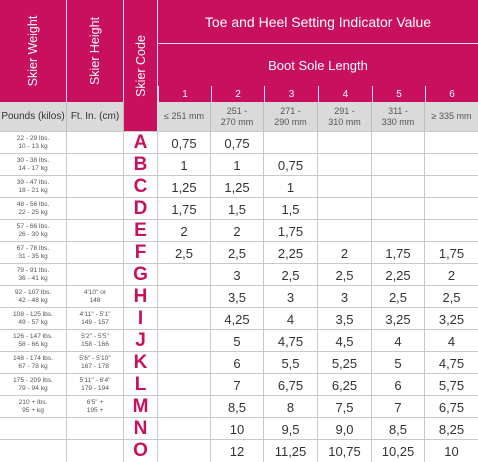 This screenshot has height=462, width=478. I want to click on boot-length-header: 311 - 330 mm, so click(398, 116).